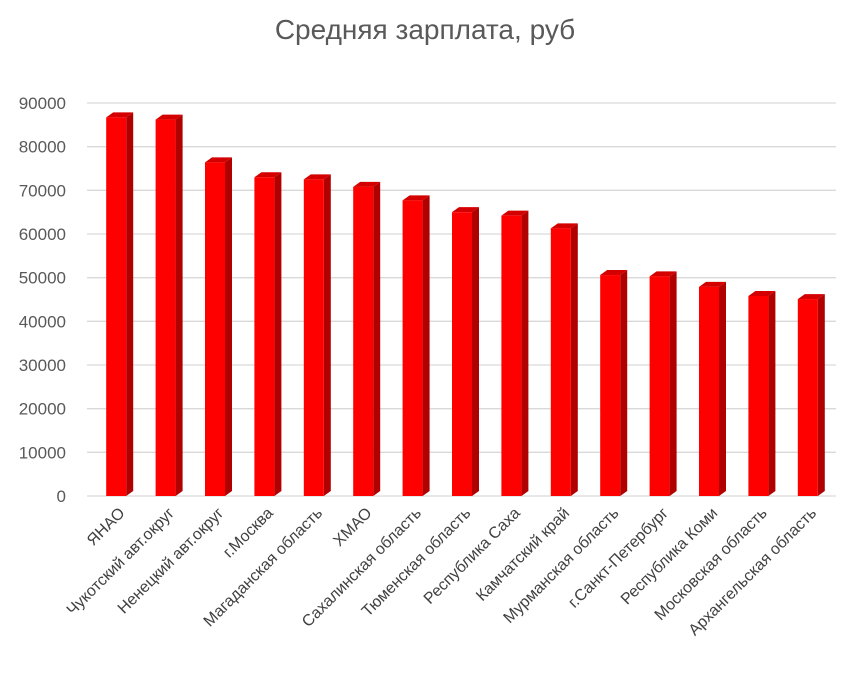 The height and width of the screenshot is (697, 850). What do you see at coordinates (42, 321) in the screenshot?
I see `y-tick-label: 40000` at bounding box center [42, 321].